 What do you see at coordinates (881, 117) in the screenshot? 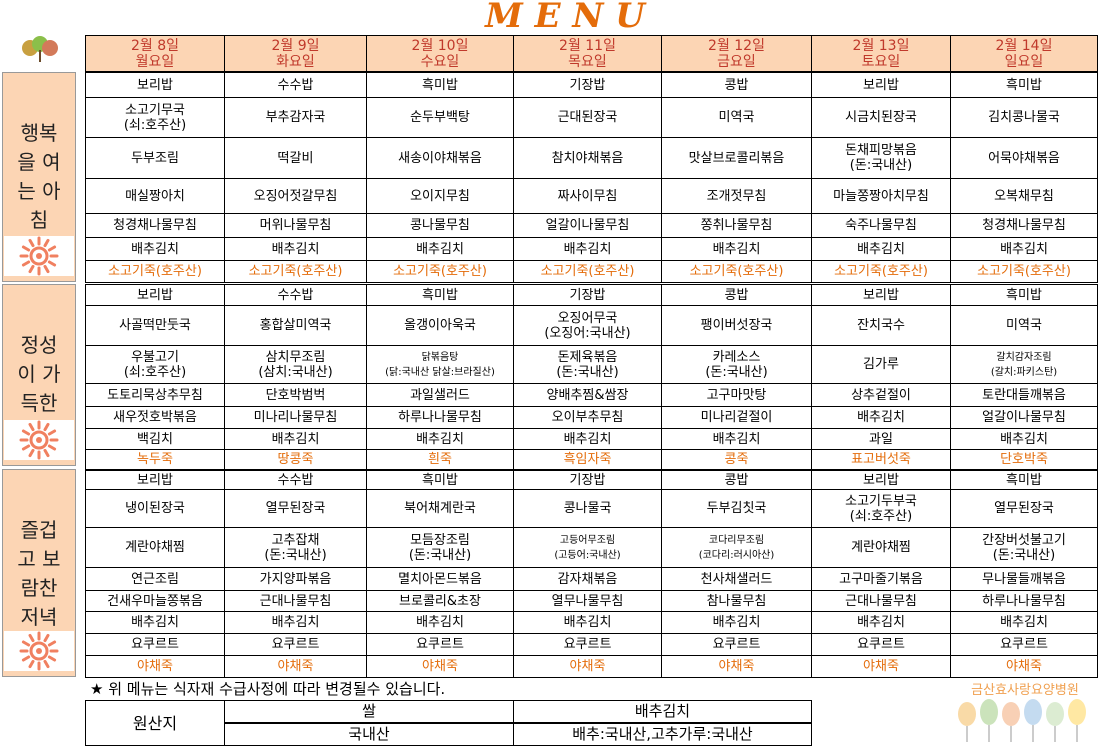
I see `menu-cell: 시금치된장국` at bounding box center [881, 117].